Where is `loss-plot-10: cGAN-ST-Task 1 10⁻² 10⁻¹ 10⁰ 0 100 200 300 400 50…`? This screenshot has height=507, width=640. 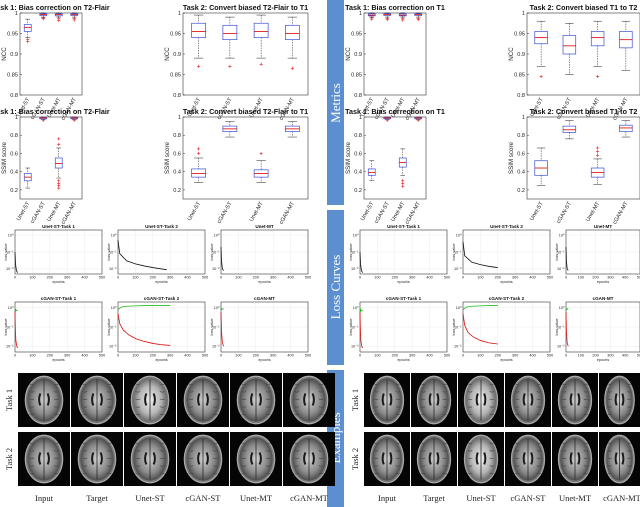 loss-plot-10: cGAN-ST-Task 1 10⁻² 10⁻¹ 10⁰ 0 100 200 300 400 50… is located at coordinates (399, 329).